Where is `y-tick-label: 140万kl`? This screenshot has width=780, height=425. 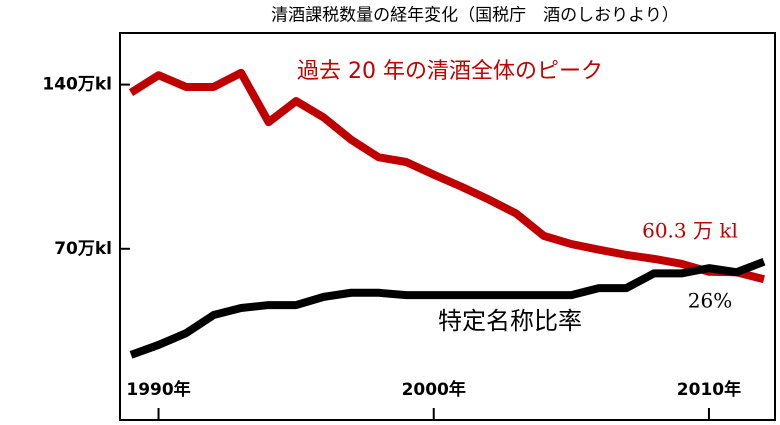 y-tick-label: 140万kl is located at coordinates (77, 85).